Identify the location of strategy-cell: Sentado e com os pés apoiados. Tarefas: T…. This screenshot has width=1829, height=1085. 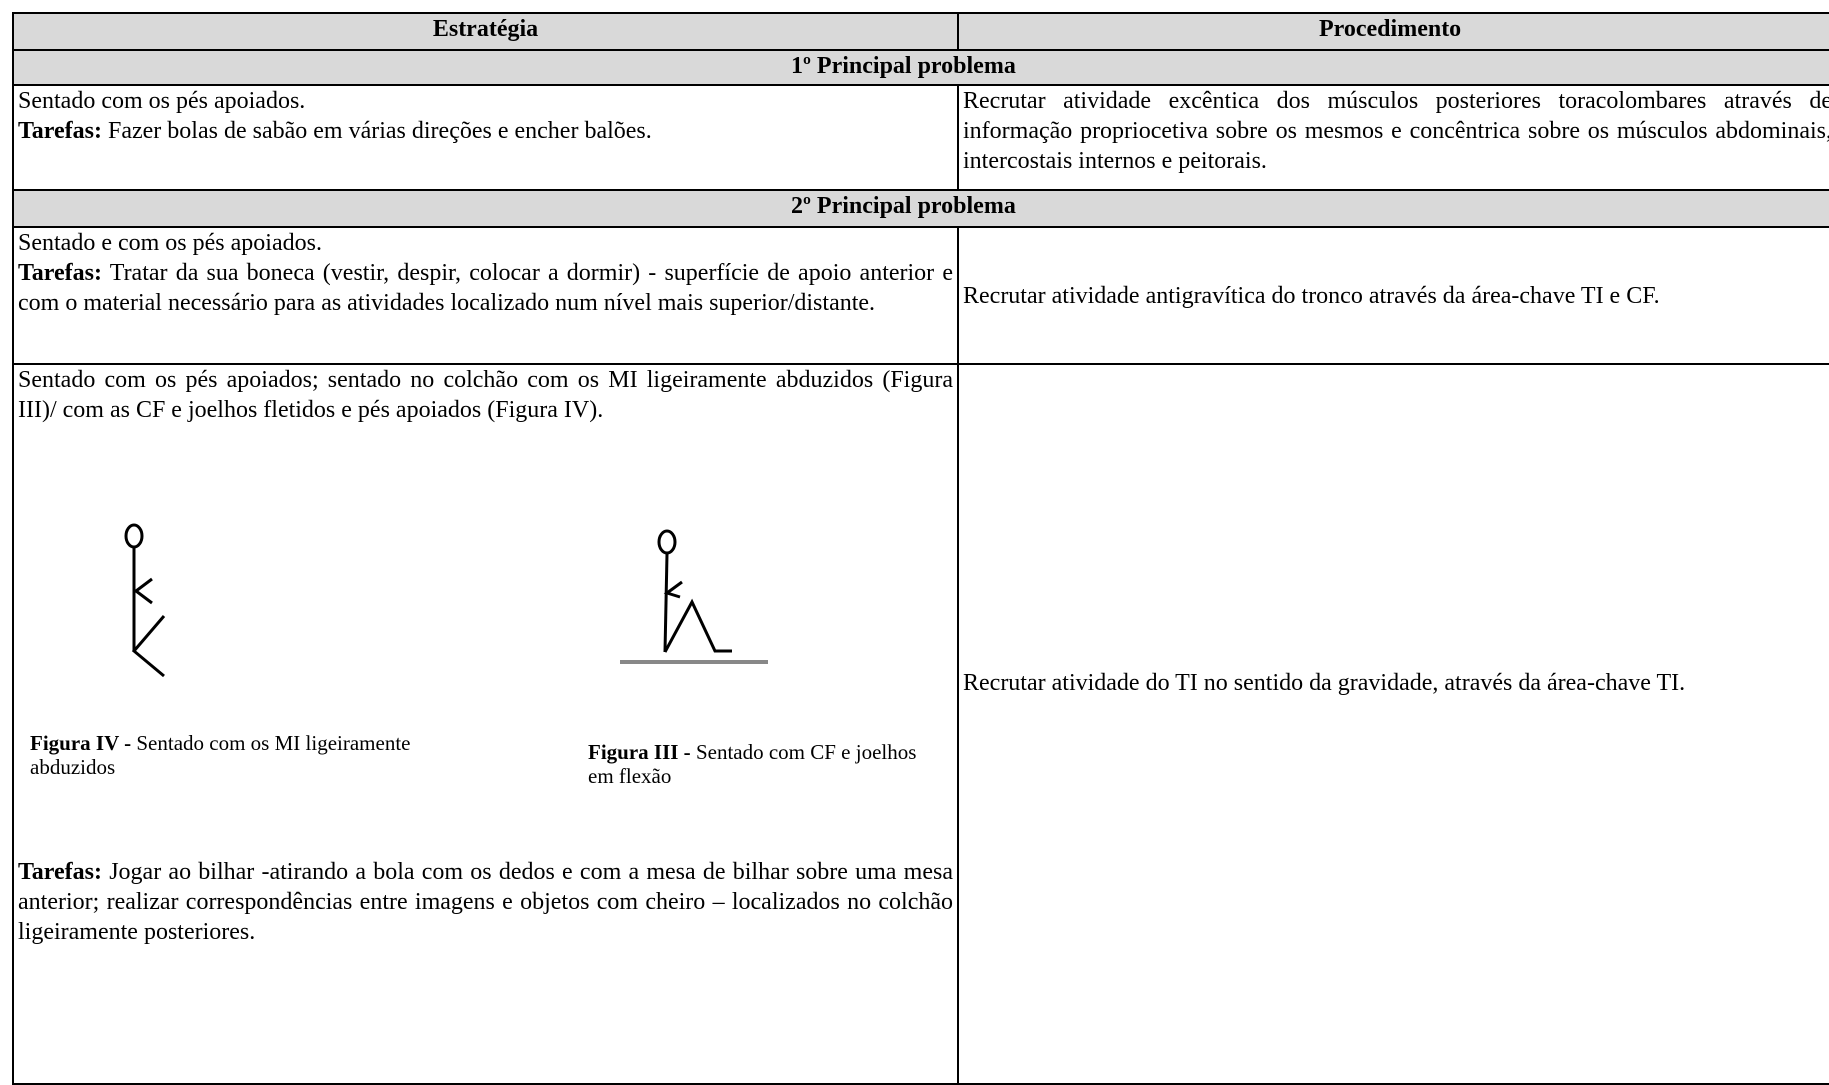
(485, 295).